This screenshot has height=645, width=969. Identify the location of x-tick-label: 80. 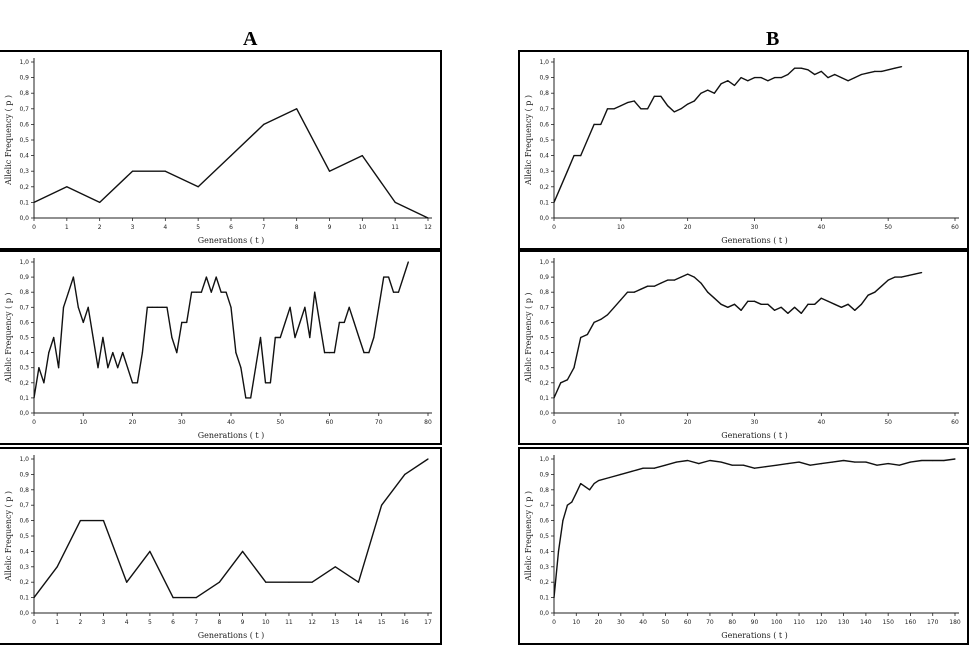
(428, 422).